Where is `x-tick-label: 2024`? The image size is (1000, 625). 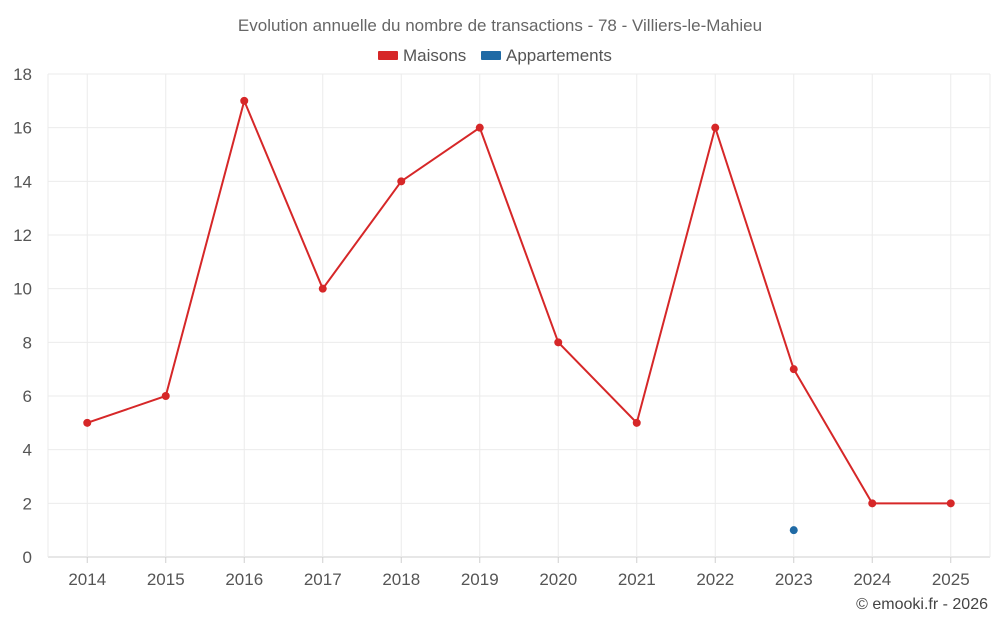 x-tick-label: 2024 is located at coordinates (872, 579).